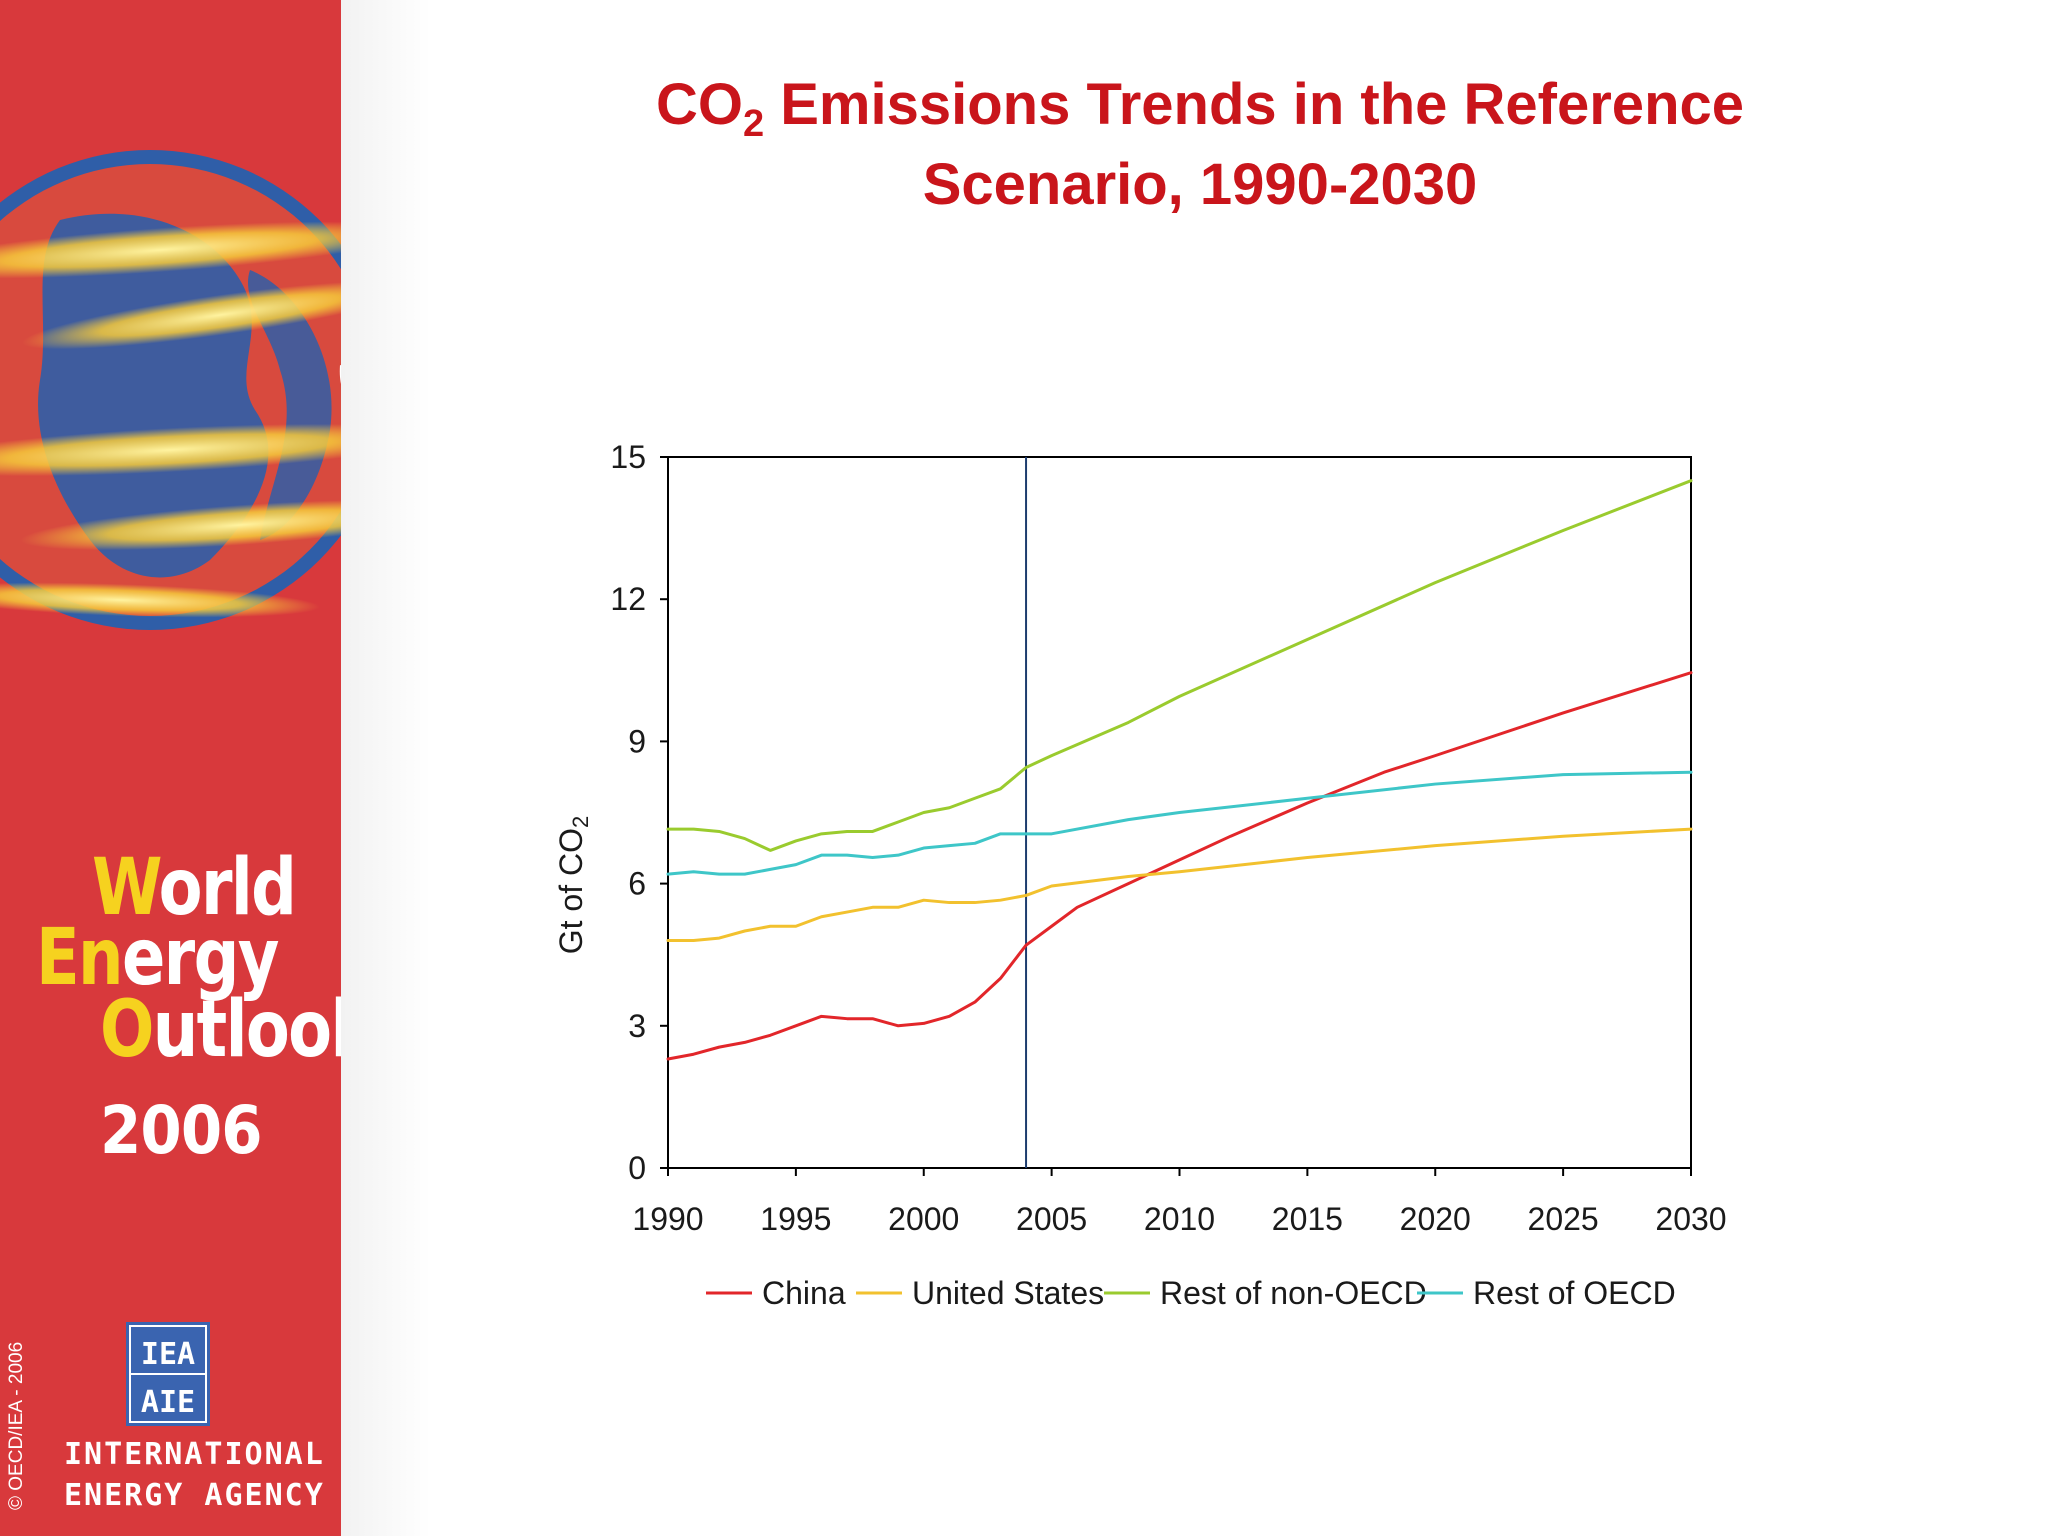  I want to click on brand-line-1: World, so click(194, 888).